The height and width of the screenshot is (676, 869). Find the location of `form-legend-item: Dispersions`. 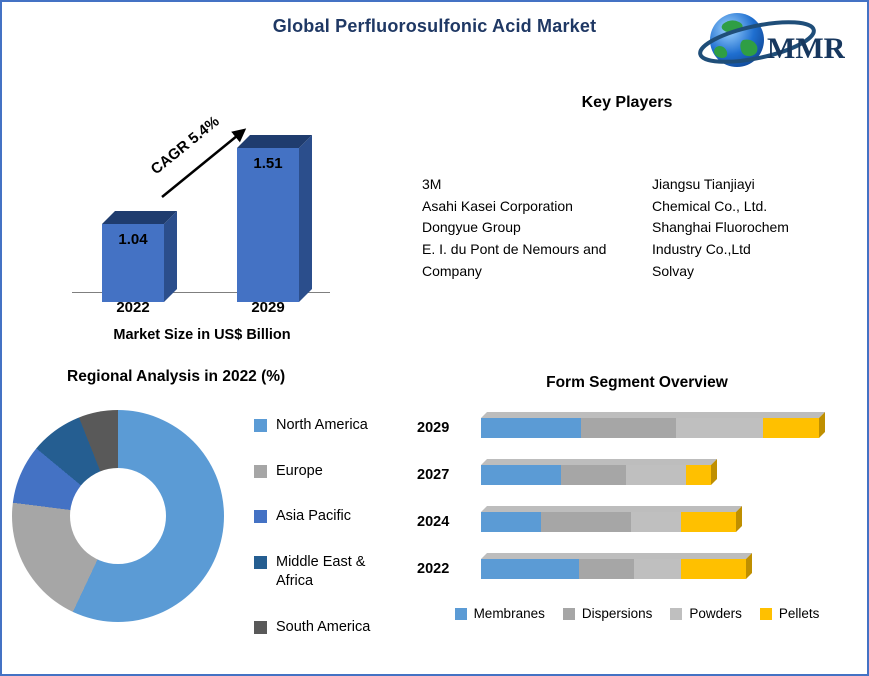

form-legend-item: Dispersions is located at coordinates (607, 613).